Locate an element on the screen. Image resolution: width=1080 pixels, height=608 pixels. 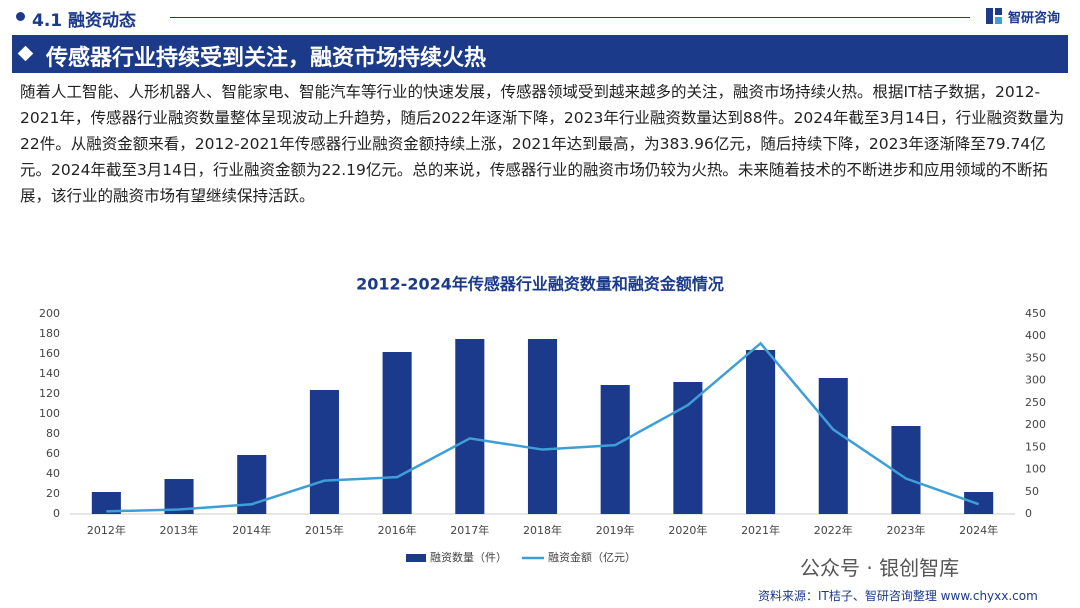
y2-tick-label: 250 is located at coordinates (1035, 402).